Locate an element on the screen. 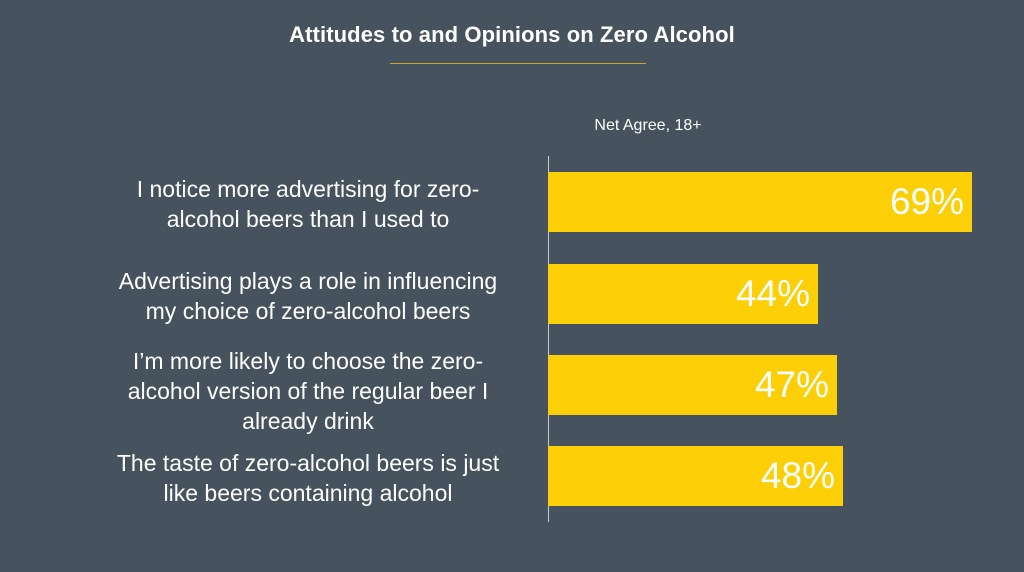 Image resolution: width=1024 pixels, height=572 pixels. category-label-line: I’m more likely to choose the zero- is located at coordinates (308, 361).